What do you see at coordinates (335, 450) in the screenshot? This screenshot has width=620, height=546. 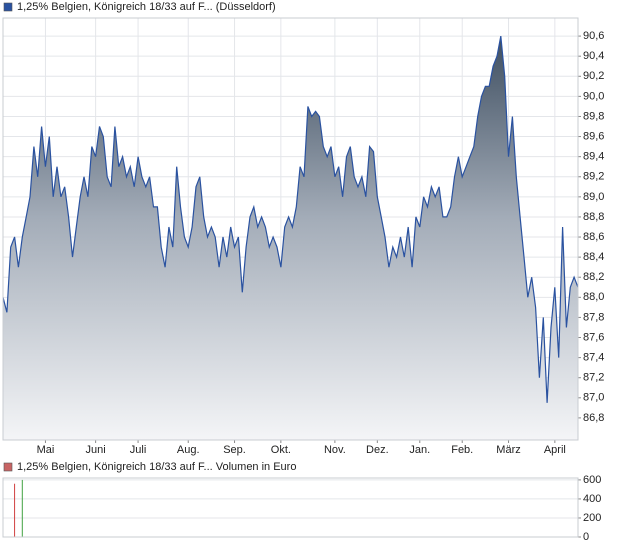 I see `x-tick-label: Nov.` at bounding box center [335, 450].